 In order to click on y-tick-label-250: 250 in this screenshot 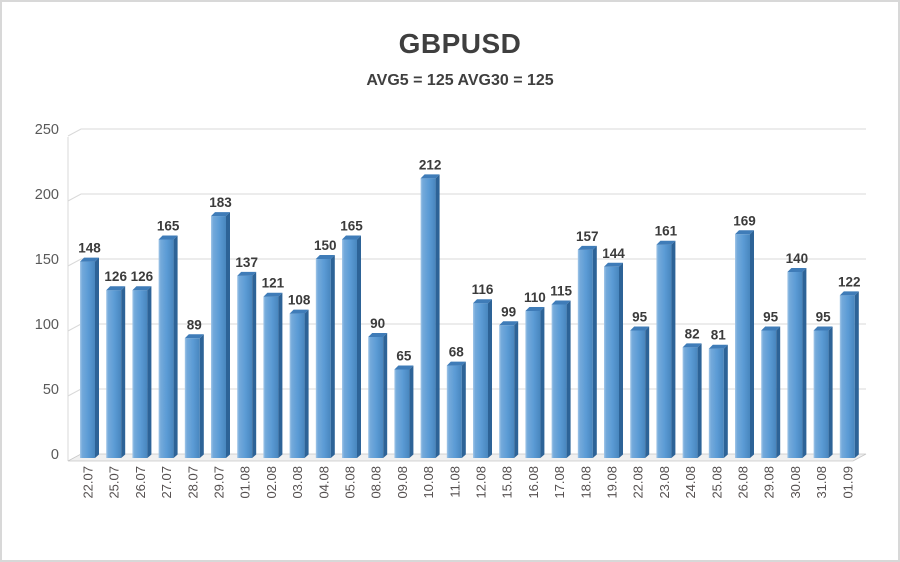, I will do `click(47, 130)`.